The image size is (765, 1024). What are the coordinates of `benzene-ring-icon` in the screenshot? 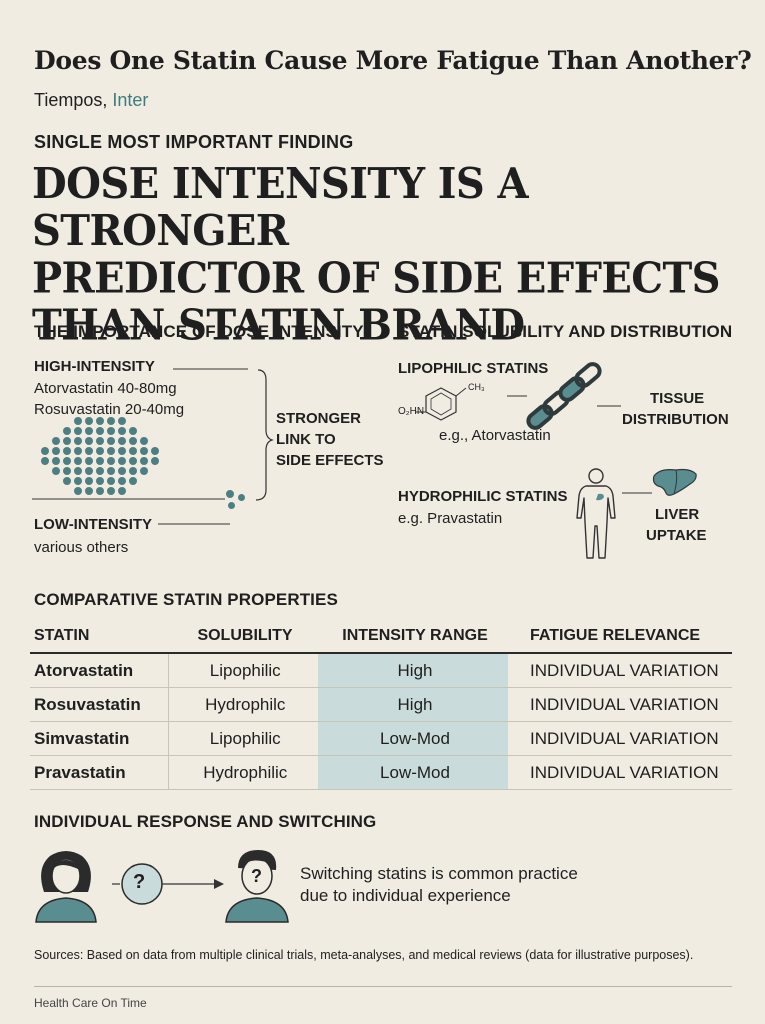 It's located at (441, 404).